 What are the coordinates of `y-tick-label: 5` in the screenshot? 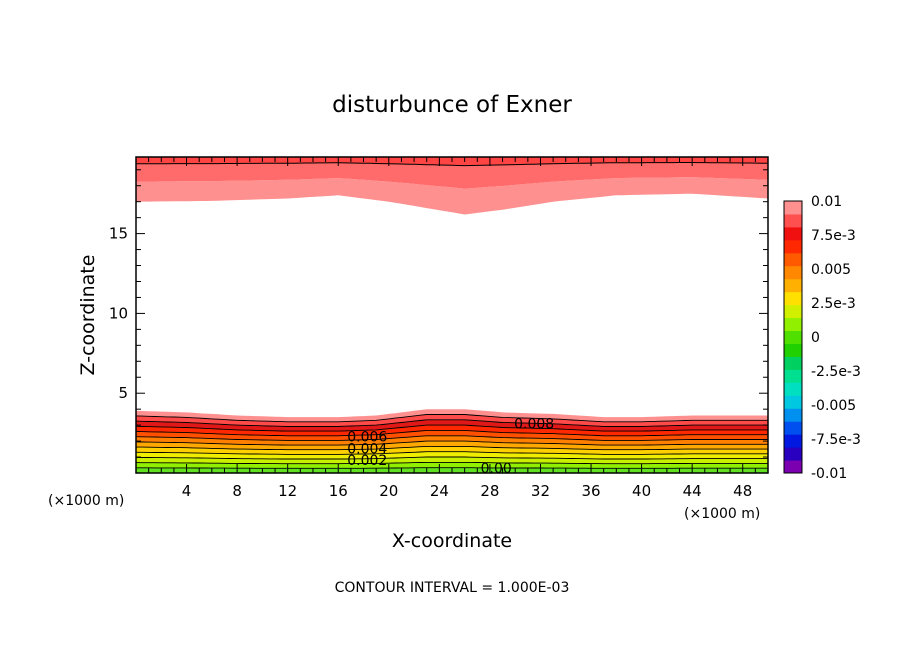 It's located at (123, 393).